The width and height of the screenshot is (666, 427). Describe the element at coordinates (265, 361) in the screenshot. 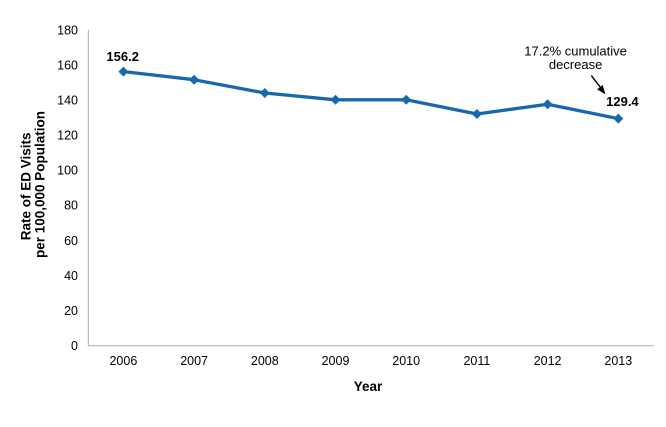

I see `svg-text: 2008` at that location.